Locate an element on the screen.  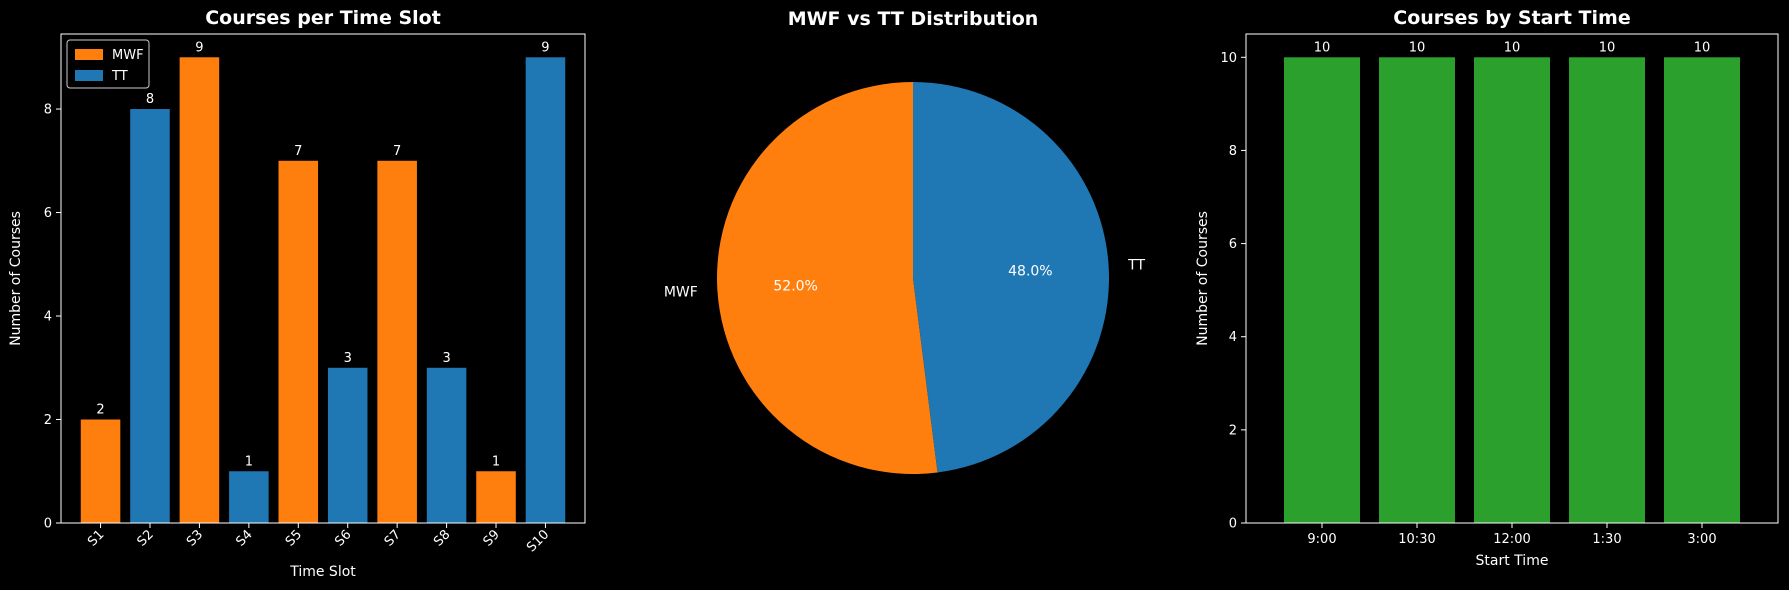
pie-label-mwf: MWF is located at coordinates (681, 293).